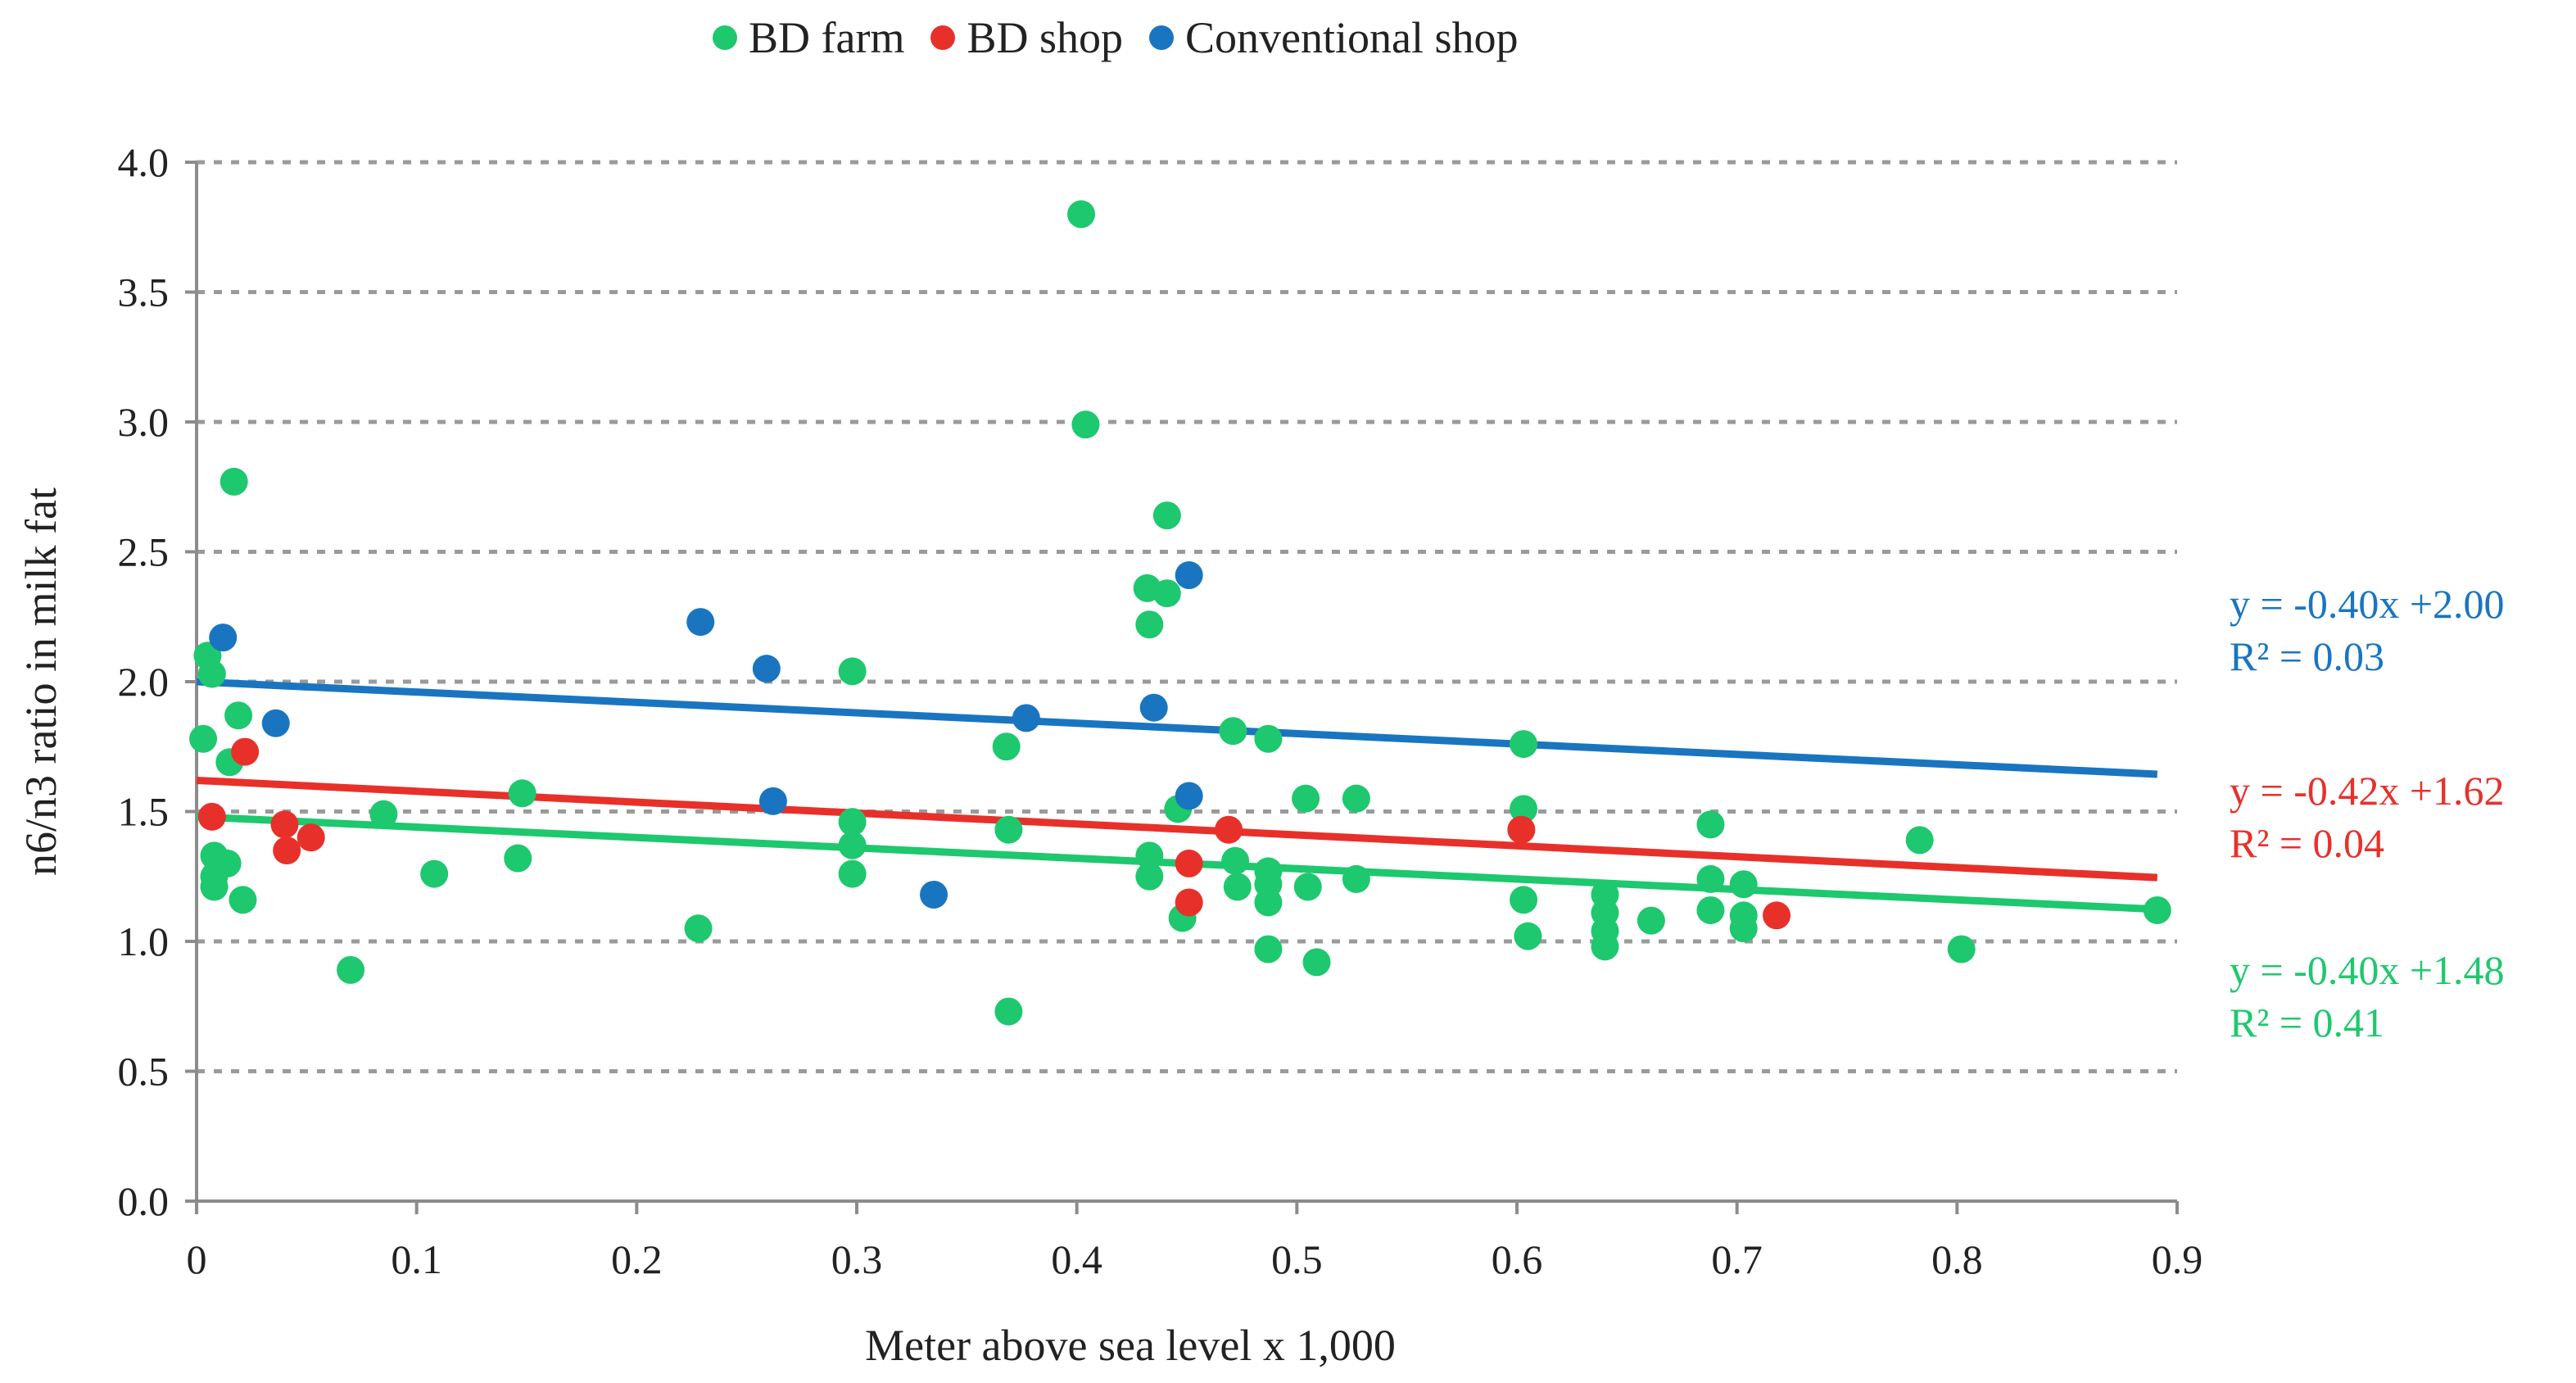 The image size is (2576, 1383). Describe the element at coordinates (144, 812) in the screenshot. I see `y-tick-label: 1.5` at that location.